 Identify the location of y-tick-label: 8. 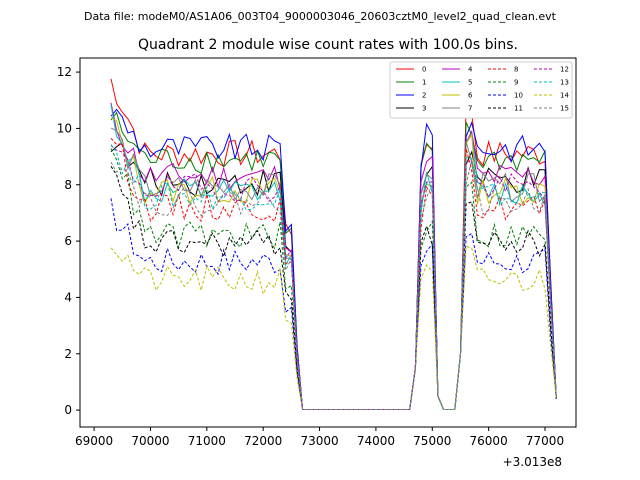
(68, 185).